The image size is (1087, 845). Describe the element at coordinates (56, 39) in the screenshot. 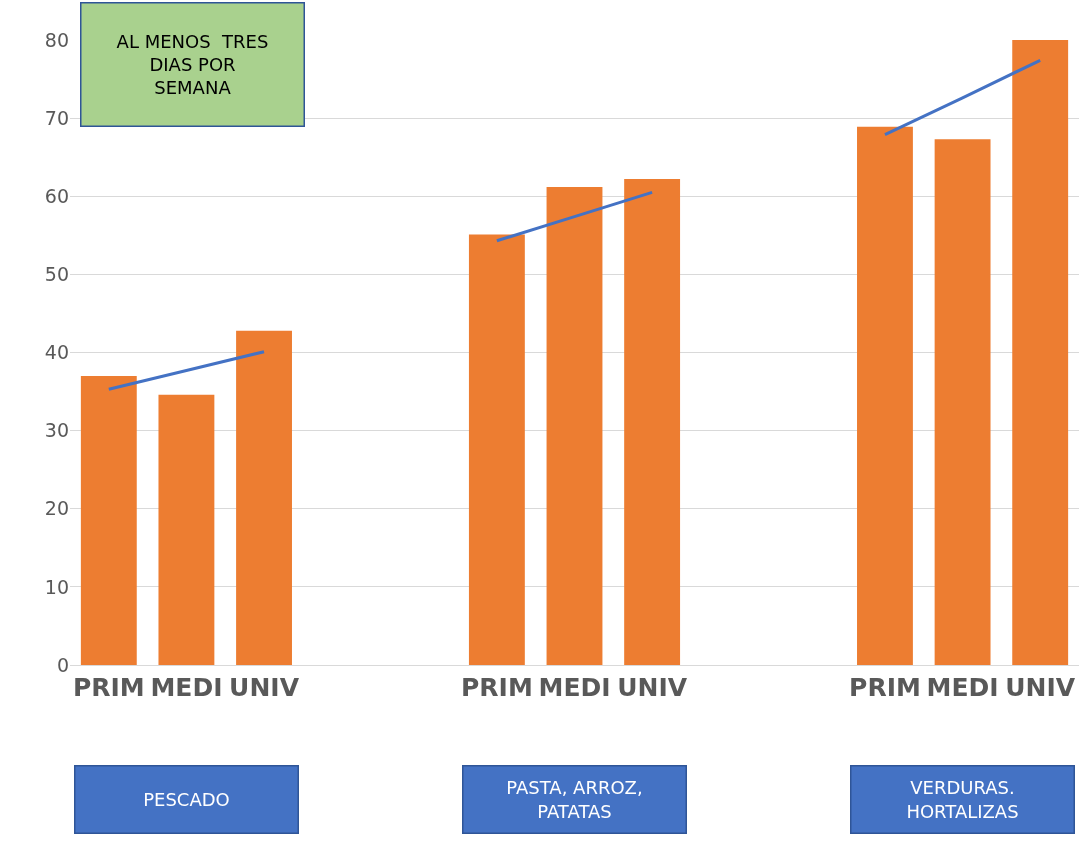

I see `y-tick-label: 80` at that location.